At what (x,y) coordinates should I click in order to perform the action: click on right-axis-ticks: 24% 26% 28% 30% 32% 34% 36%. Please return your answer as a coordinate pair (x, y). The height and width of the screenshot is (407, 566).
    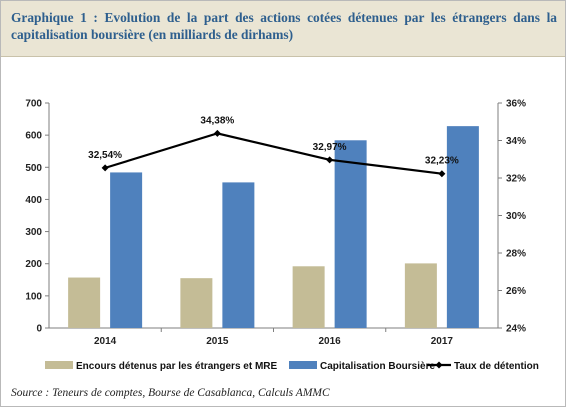
    Looking at the image, I should click on (512, 217).